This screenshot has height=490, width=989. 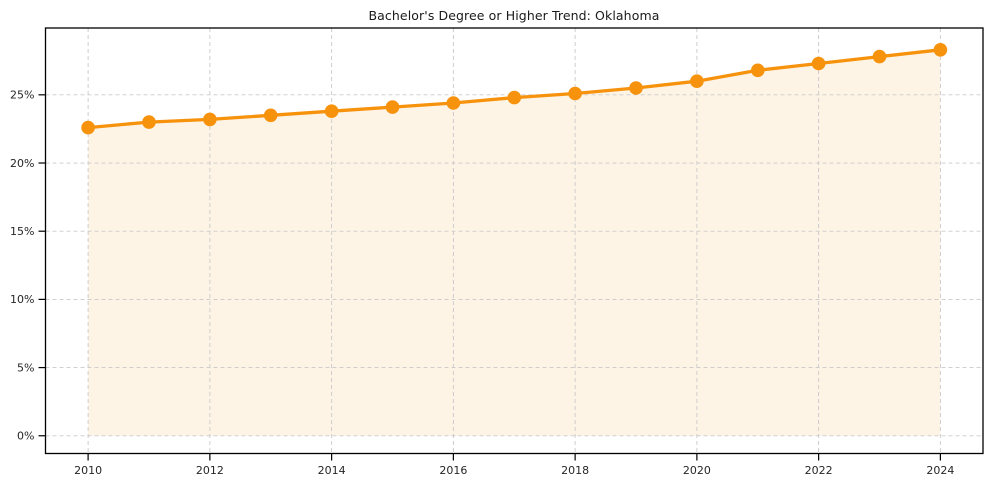 What do you see at coordinates (453, 470) in the screenshot?
I see `x-axis-tick-label: 2016` at bounding box center [453, 470].